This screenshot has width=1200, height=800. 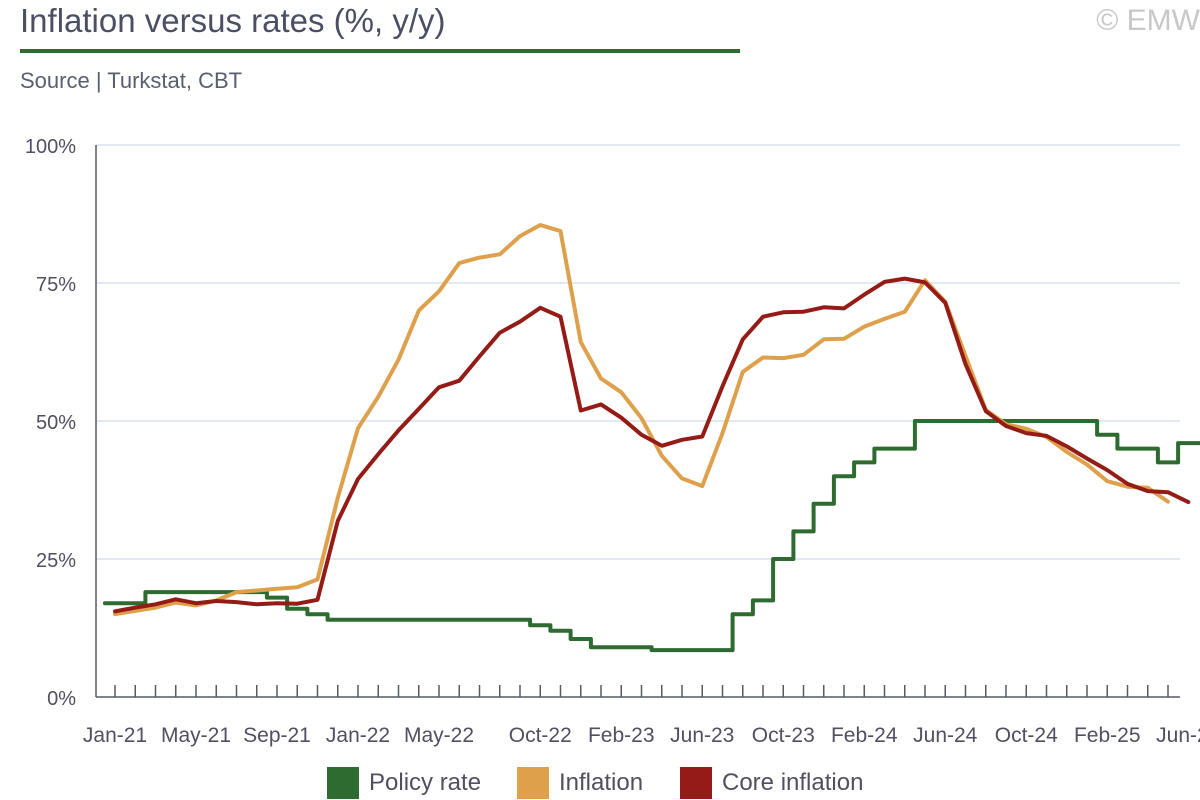 What do you see at coordinates (864, 735) in the screenshot?
I see `x-tick-label: Feb-24` at bounding box center [864, 735].